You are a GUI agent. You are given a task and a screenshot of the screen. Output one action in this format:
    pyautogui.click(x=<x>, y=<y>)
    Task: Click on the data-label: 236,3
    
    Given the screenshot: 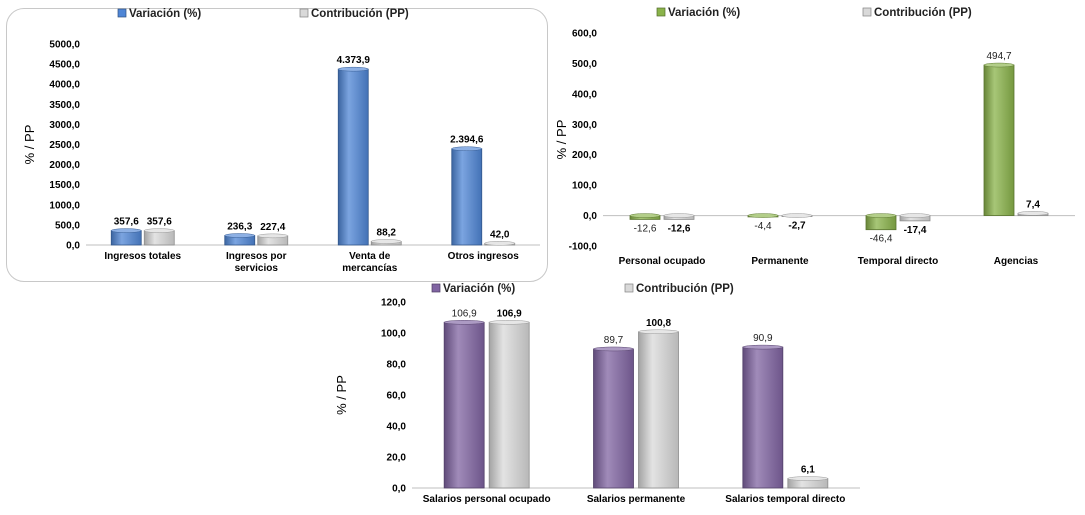 What is the action you would take?
    pyautogui.click(x=239, y=227)
    